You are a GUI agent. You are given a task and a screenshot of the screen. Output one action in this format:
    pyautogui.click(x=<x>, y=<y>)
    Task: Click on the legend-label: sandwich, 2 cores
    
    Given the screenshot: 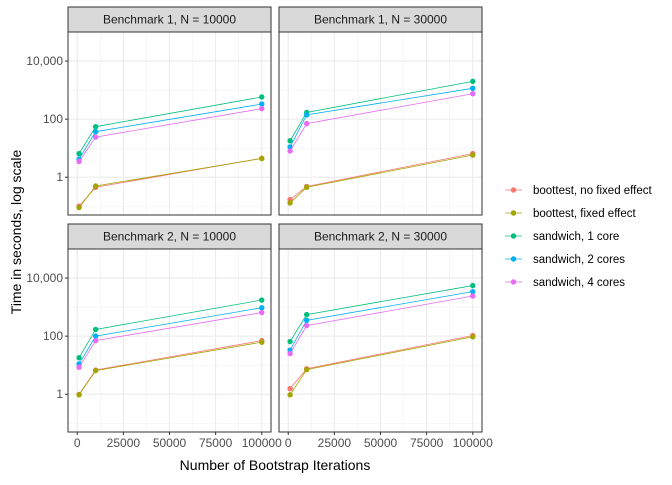 What is the action you would take?
    pyautogui.click(x=579, y=260)
    